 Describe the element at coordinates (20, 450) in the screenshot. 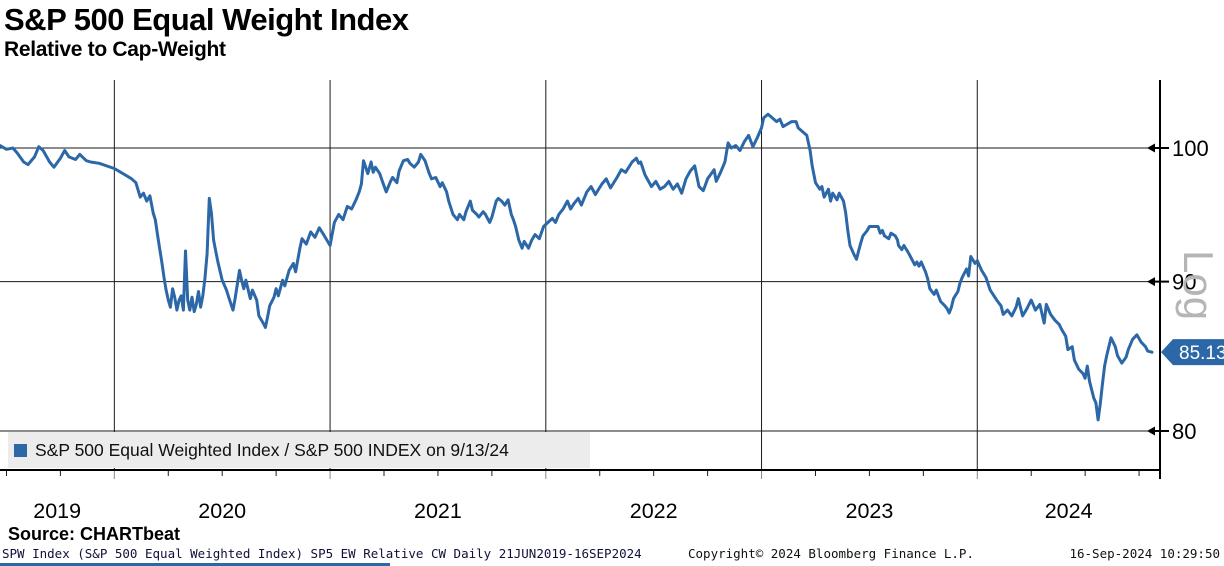

I see `legend-series-marker-icon` at that location.